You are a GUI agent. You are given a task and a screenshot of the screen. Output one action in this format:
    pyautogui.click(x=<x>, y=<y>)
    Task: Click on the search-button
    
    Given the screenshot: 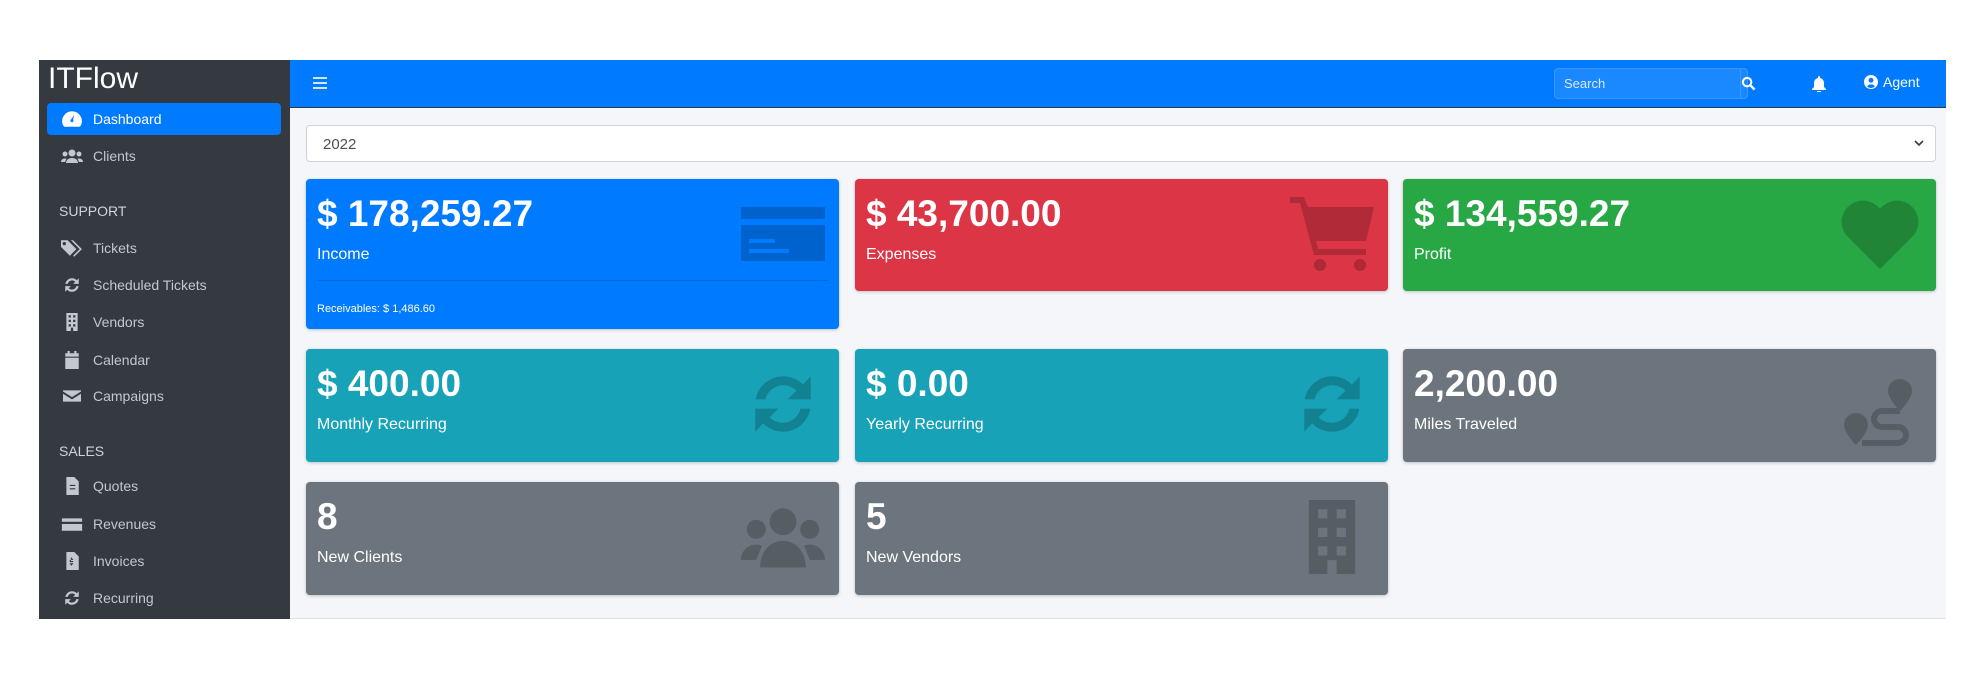 What is the action you would take?
    pyautogui.click(x=1748, y=83)
    